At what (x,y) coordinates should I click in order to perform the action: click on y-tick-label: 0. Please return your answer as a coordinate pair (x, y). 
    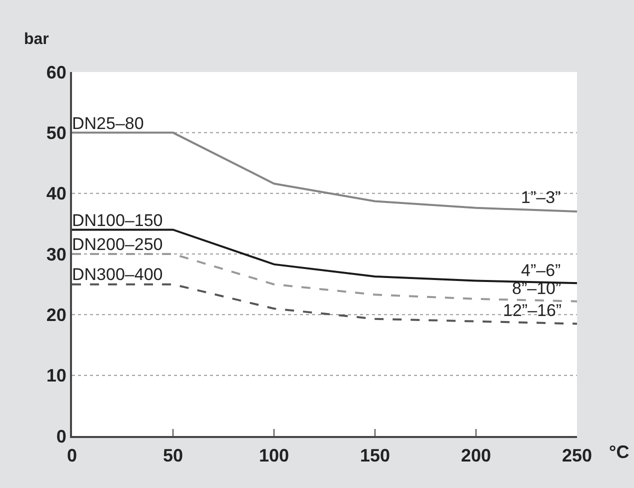
    Looking at the image, I should click on (61, 436).